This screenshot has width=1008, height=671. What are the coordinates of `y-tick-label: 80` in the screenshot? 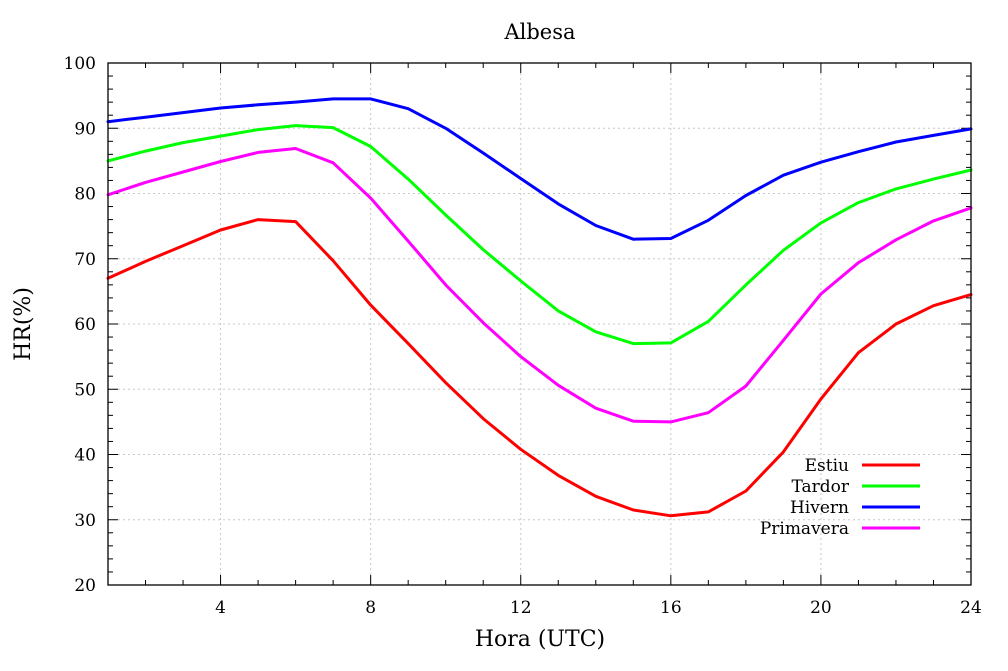 It's located at (85, 195).